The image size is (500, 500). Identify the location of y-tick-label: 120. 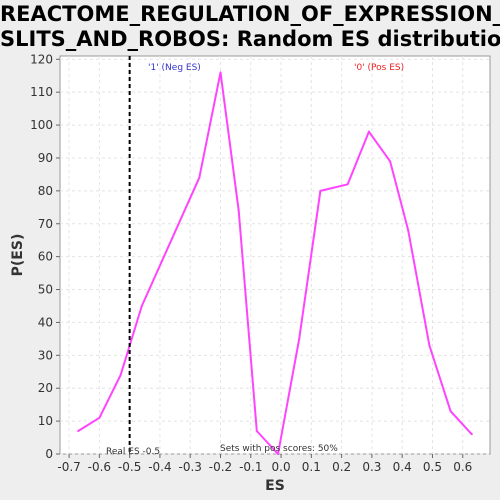
(41, 59).